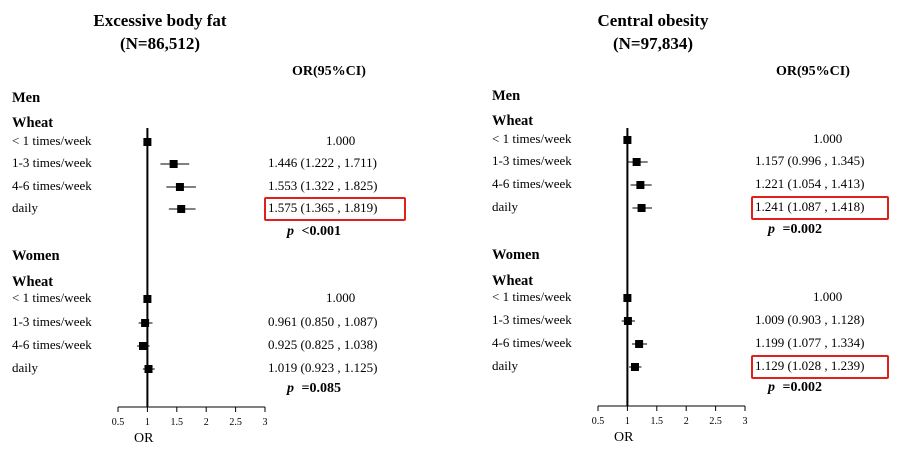 The image size is (902, 454). Describe the element at coordinates (810, 365) in the screenshot. I see `or-ci-text: 1.129 (1.028 , 1.239)` at that location.